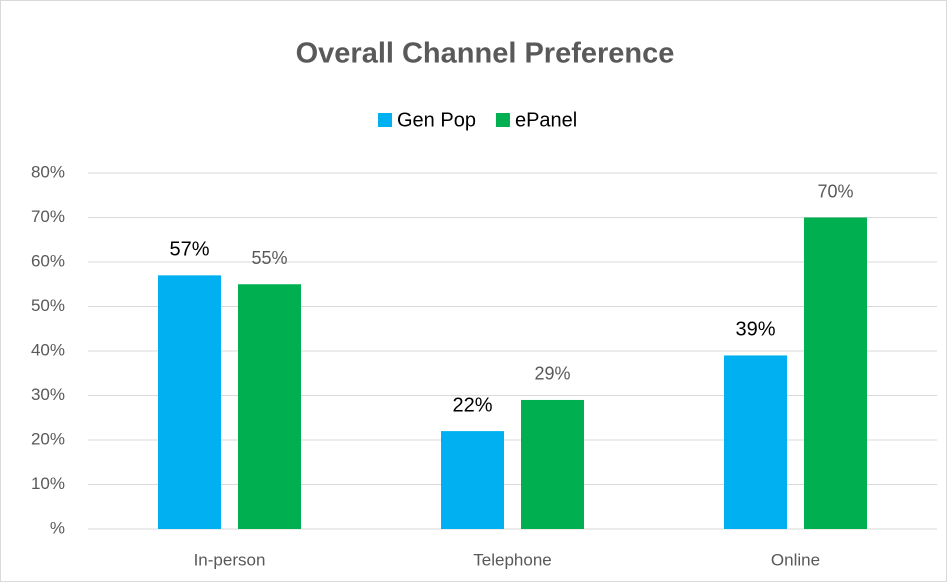  Describe the element at coordinates (436, 120) in the screenshot. I see `legend-label: Gen Pop` at that location.